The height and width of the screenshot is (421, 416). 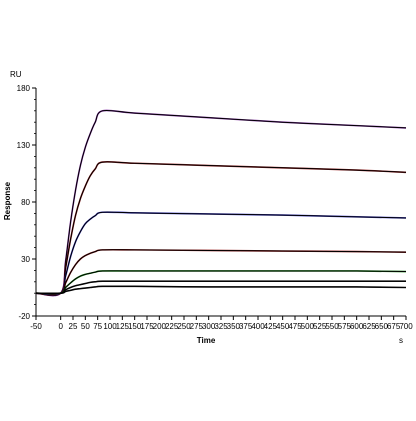 What do you see at coordinates (24, 316) in the screenshot?
I see `y-tick-label: -20` at bounding box center [24, 316].